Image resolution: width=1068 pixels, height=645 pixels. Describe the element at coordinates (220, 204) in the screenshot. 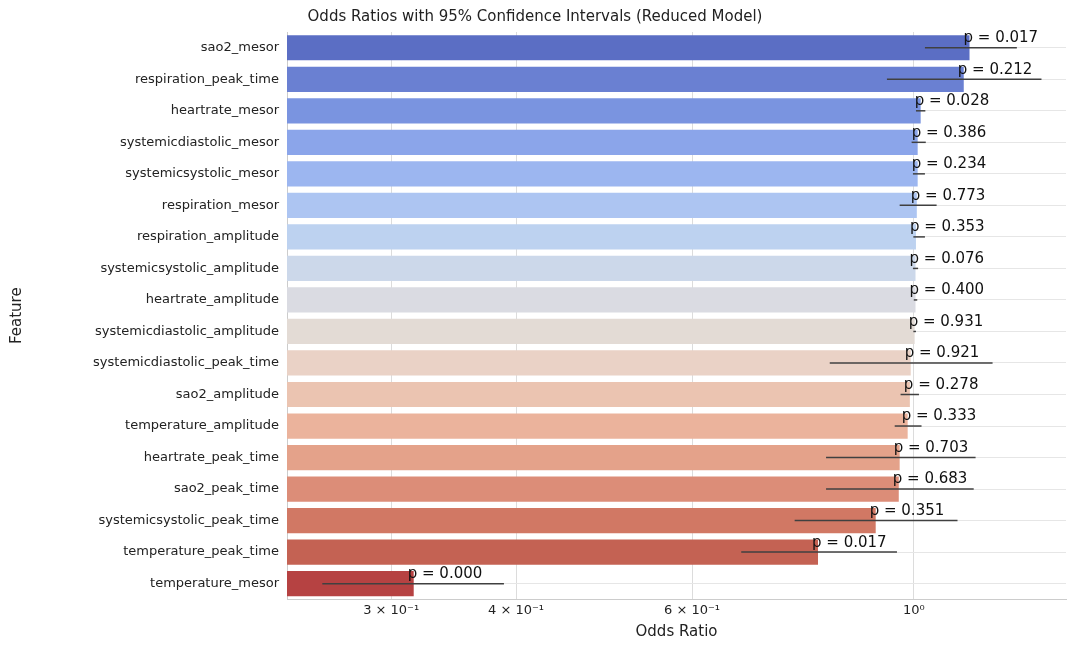

I see `y-tick-label: respiration_mesor` at that location.